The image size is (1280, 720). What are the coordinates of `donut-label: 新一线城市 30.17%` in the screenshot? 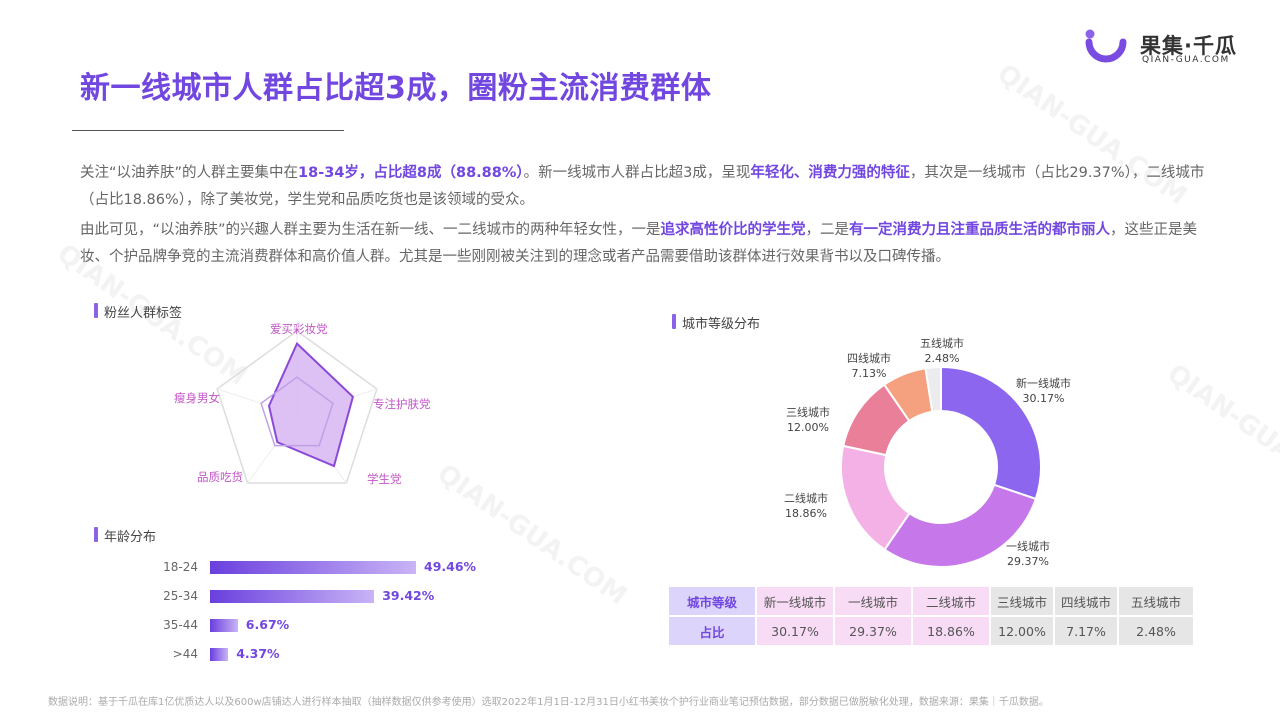 It's located at (1043, 391).